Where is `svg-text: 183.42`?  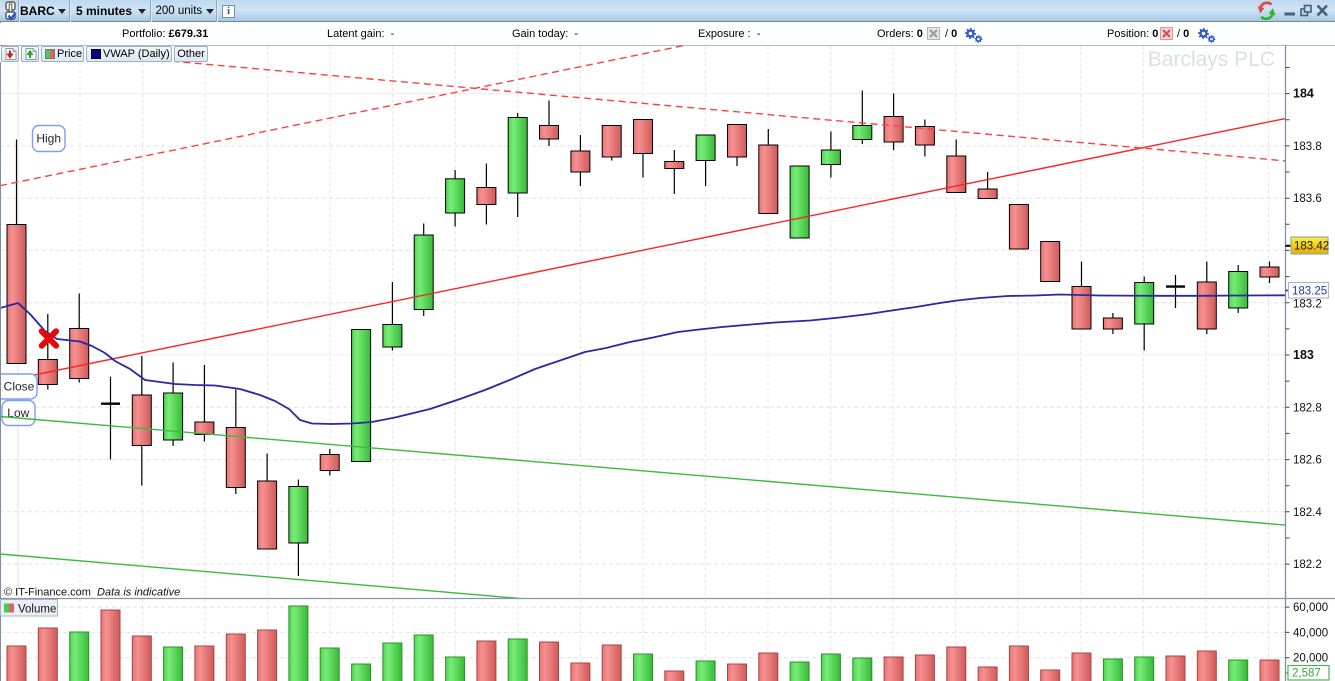
svg-text: 183.42 is located at coordinates (1311, 247).